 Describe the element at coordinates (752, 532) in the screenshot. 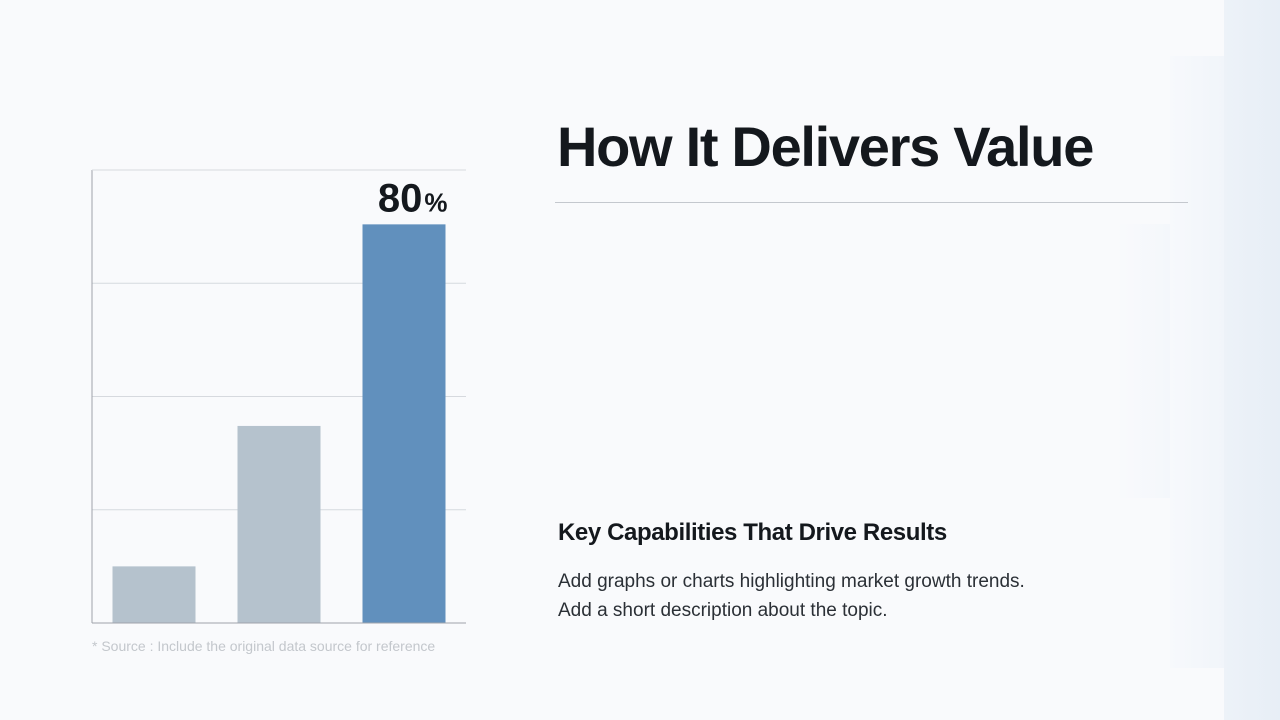

I see `section-subtitle: Key Capabilities That Drive Results` at that location.